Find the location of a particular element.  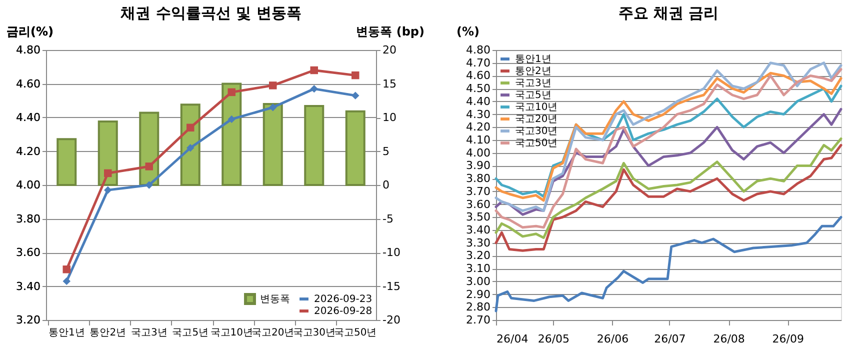

chart-title: 주요 채권 금리 is located at coordinates (668, 13).